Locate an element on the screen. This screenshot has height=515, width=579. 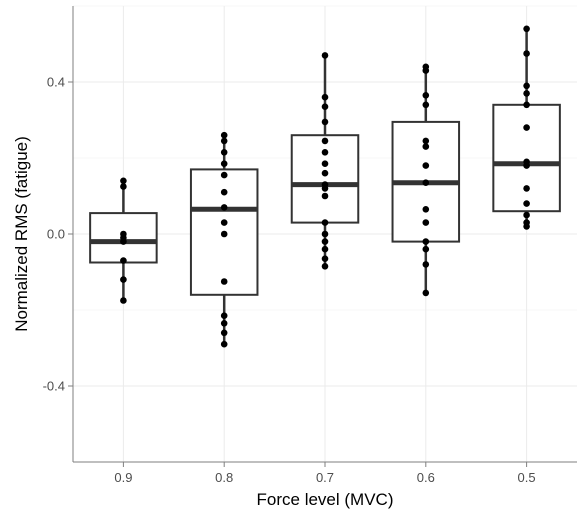
x-tick-label: 0.6 is located at coordinates (426, 477).